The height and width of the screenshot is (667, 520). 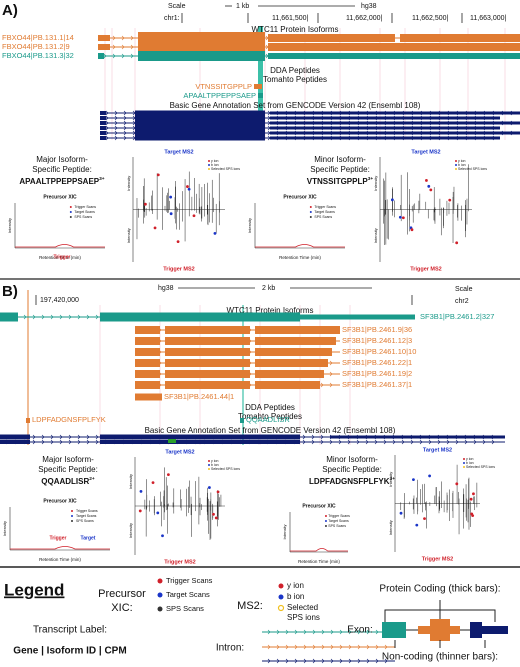 What do you see at coordinates (172, 18) in the screenshot?
I see `label: chr1:` at bounding box center [172, 18].